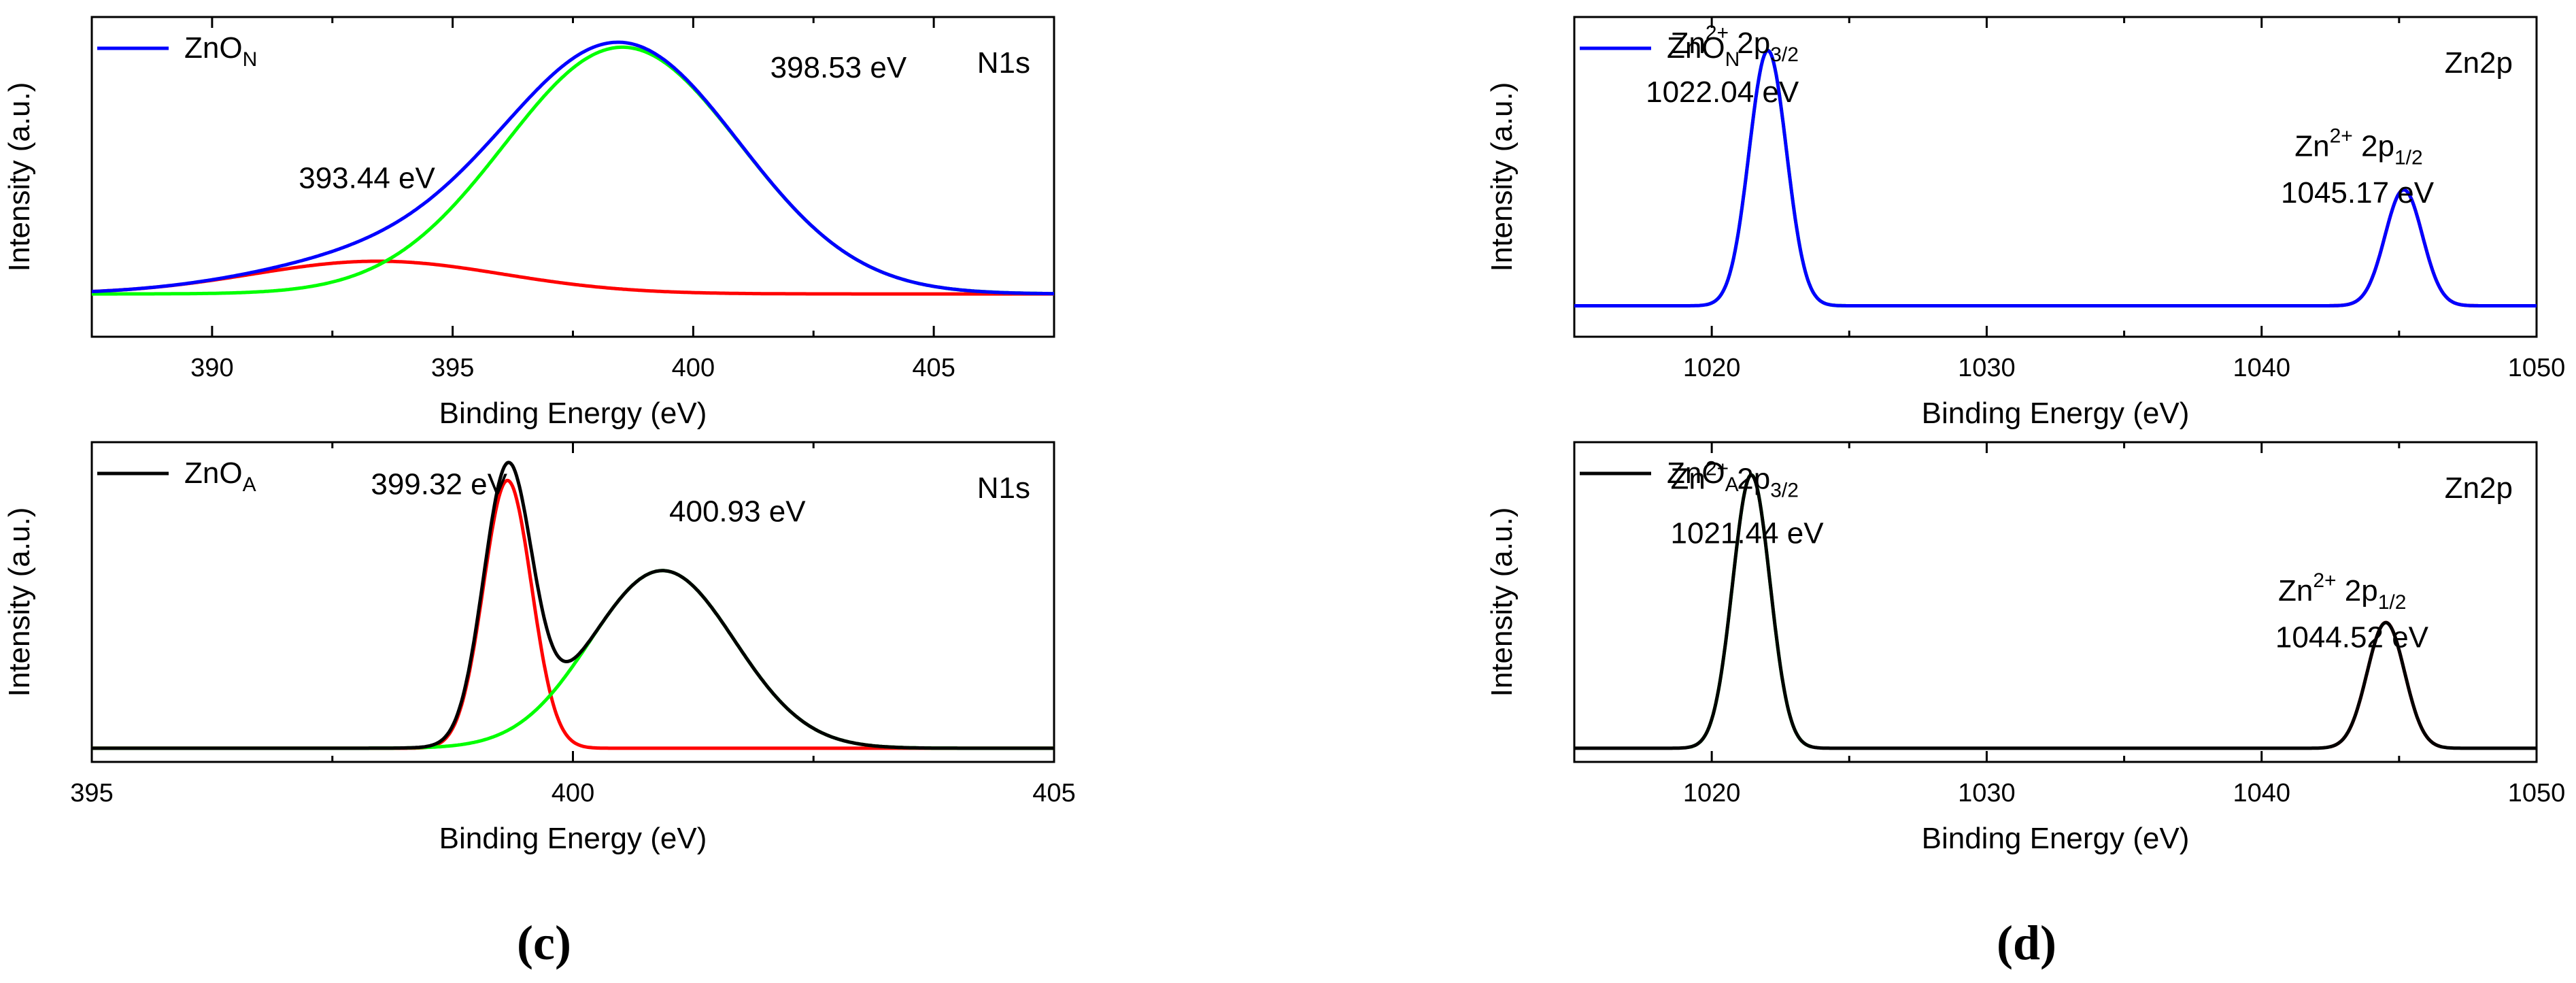  I want to click on peak-value: 1044.52 eV, so click(2352, 637).